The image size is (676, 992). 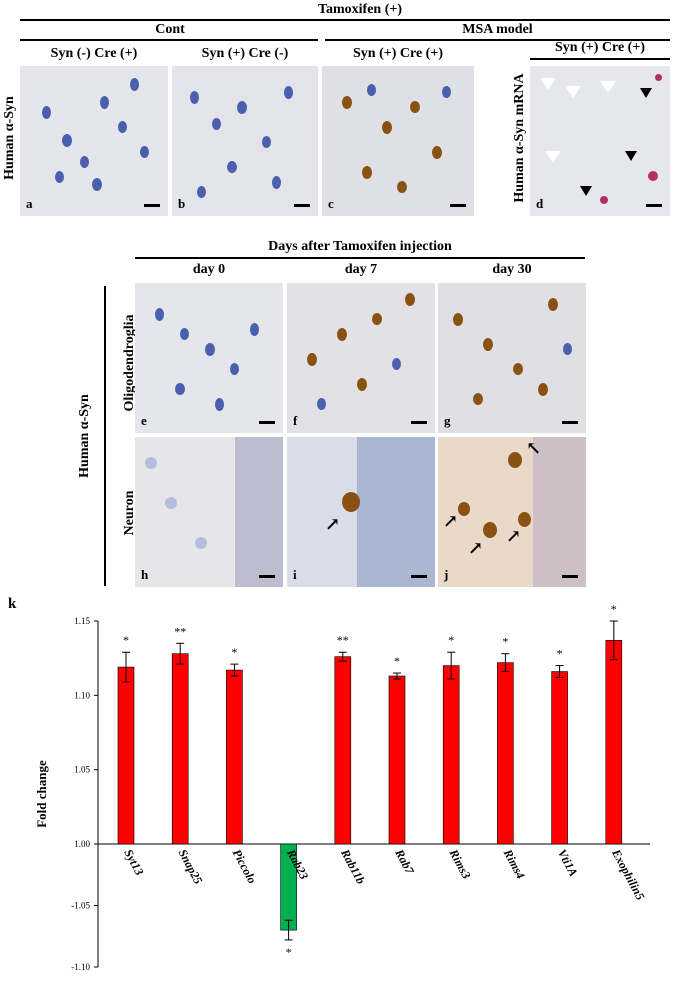 What do you see at coordinates (182, 203) in the screenshot?
I see `panel-label-b: b` at bounding box center [182, 203].